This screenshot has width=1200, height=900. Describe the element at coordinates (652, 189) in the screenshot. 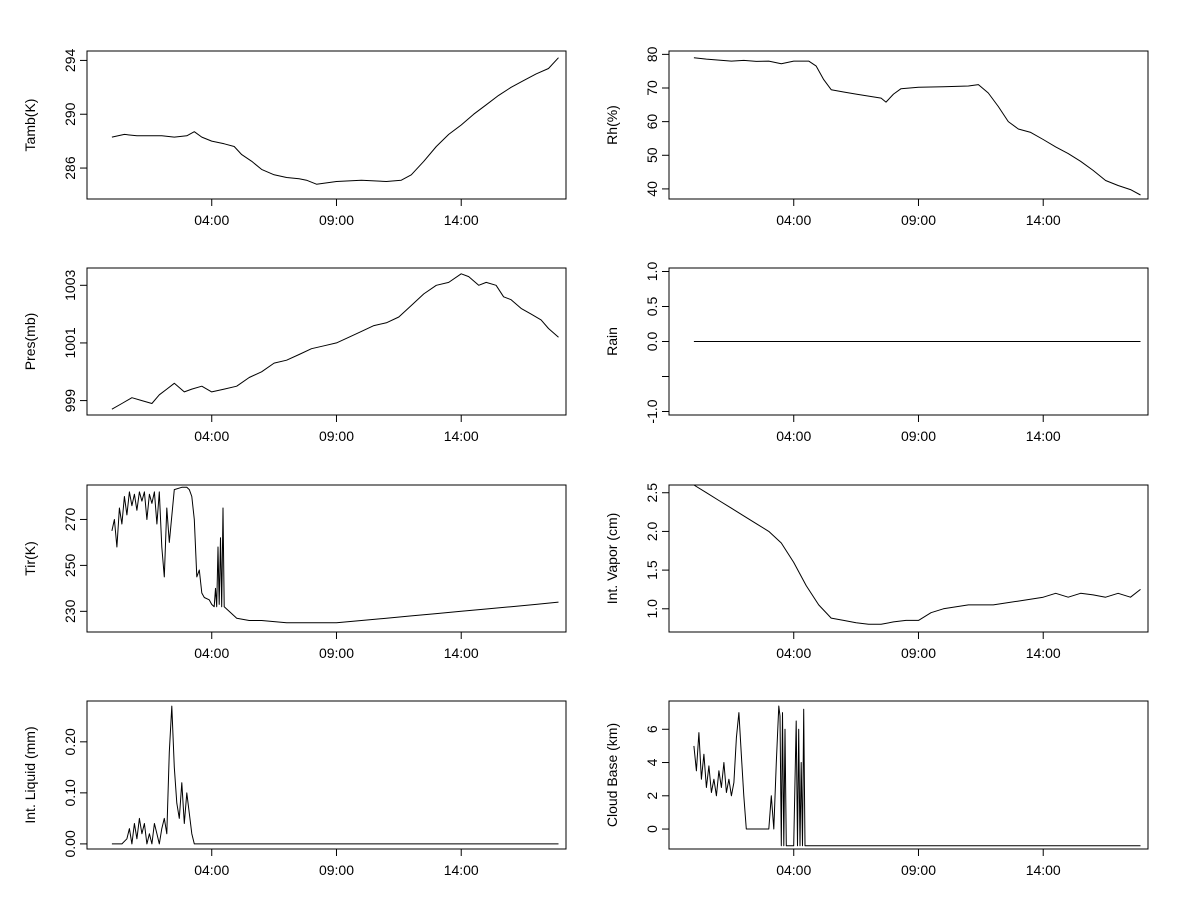

I see `y-tick-label: 40` at that location.